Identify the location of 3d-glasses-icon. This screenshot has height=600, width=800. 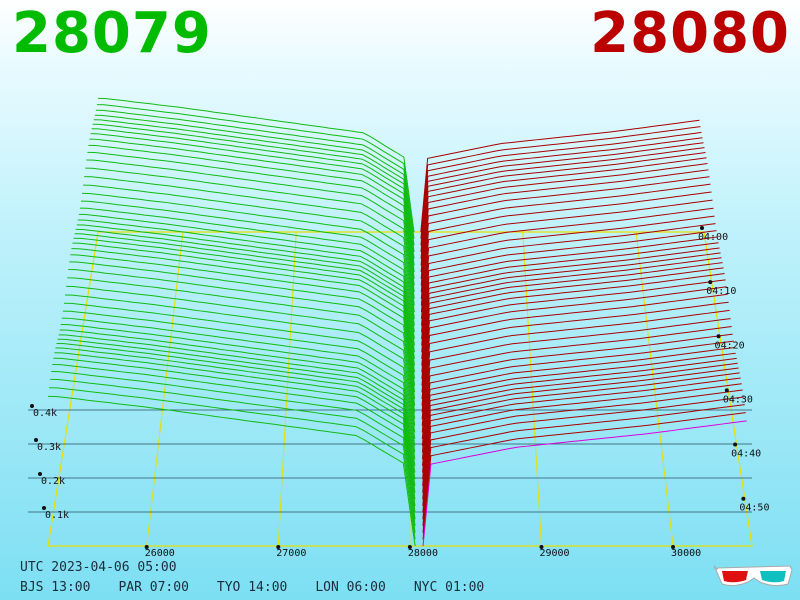
(754, 575).